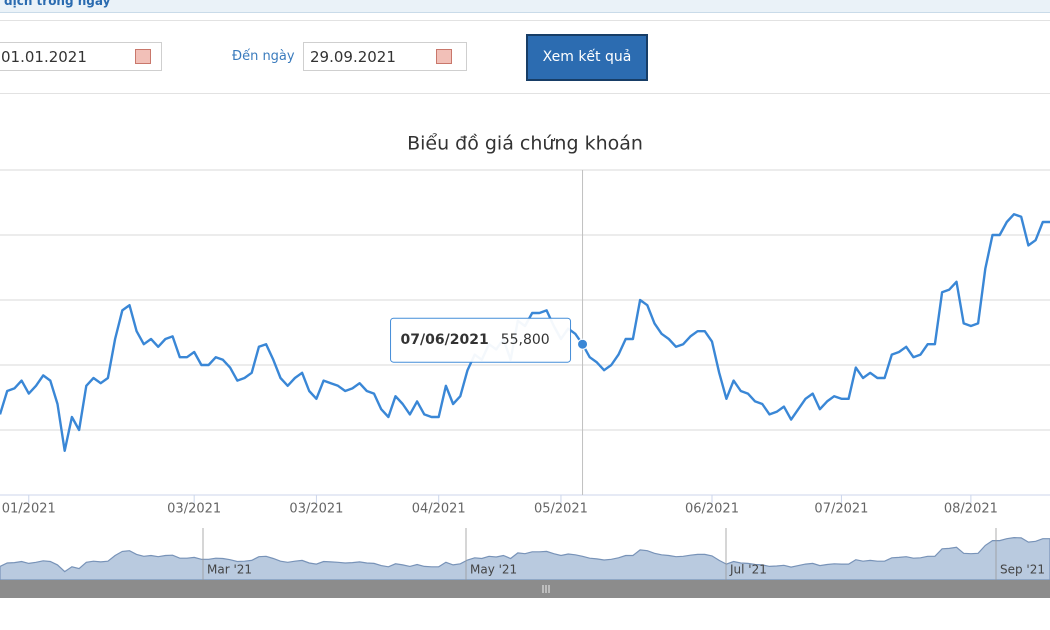  Describe the element at coordinates (587, 57) in the screenshot. I see `submit-button: Xem kết quả` at that location.